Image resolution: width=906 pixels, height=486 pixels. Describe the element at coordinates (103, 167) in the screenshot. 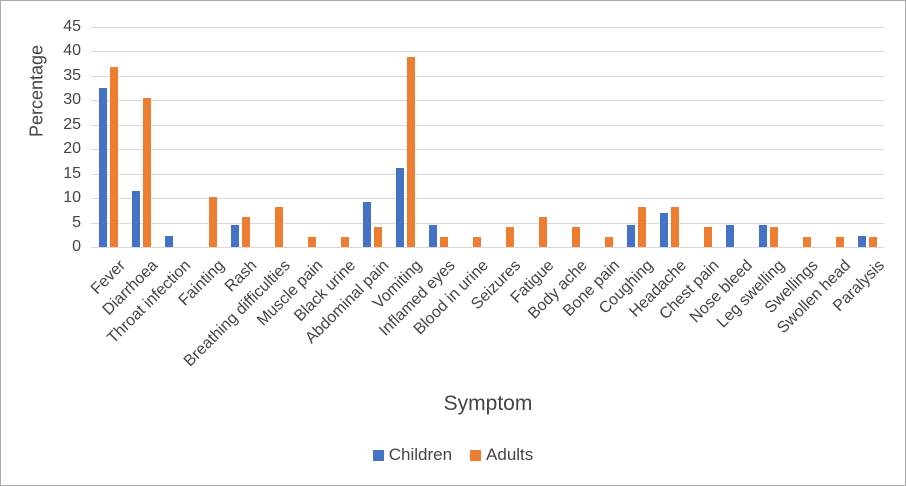

I see `bar-children-fever` at that location.